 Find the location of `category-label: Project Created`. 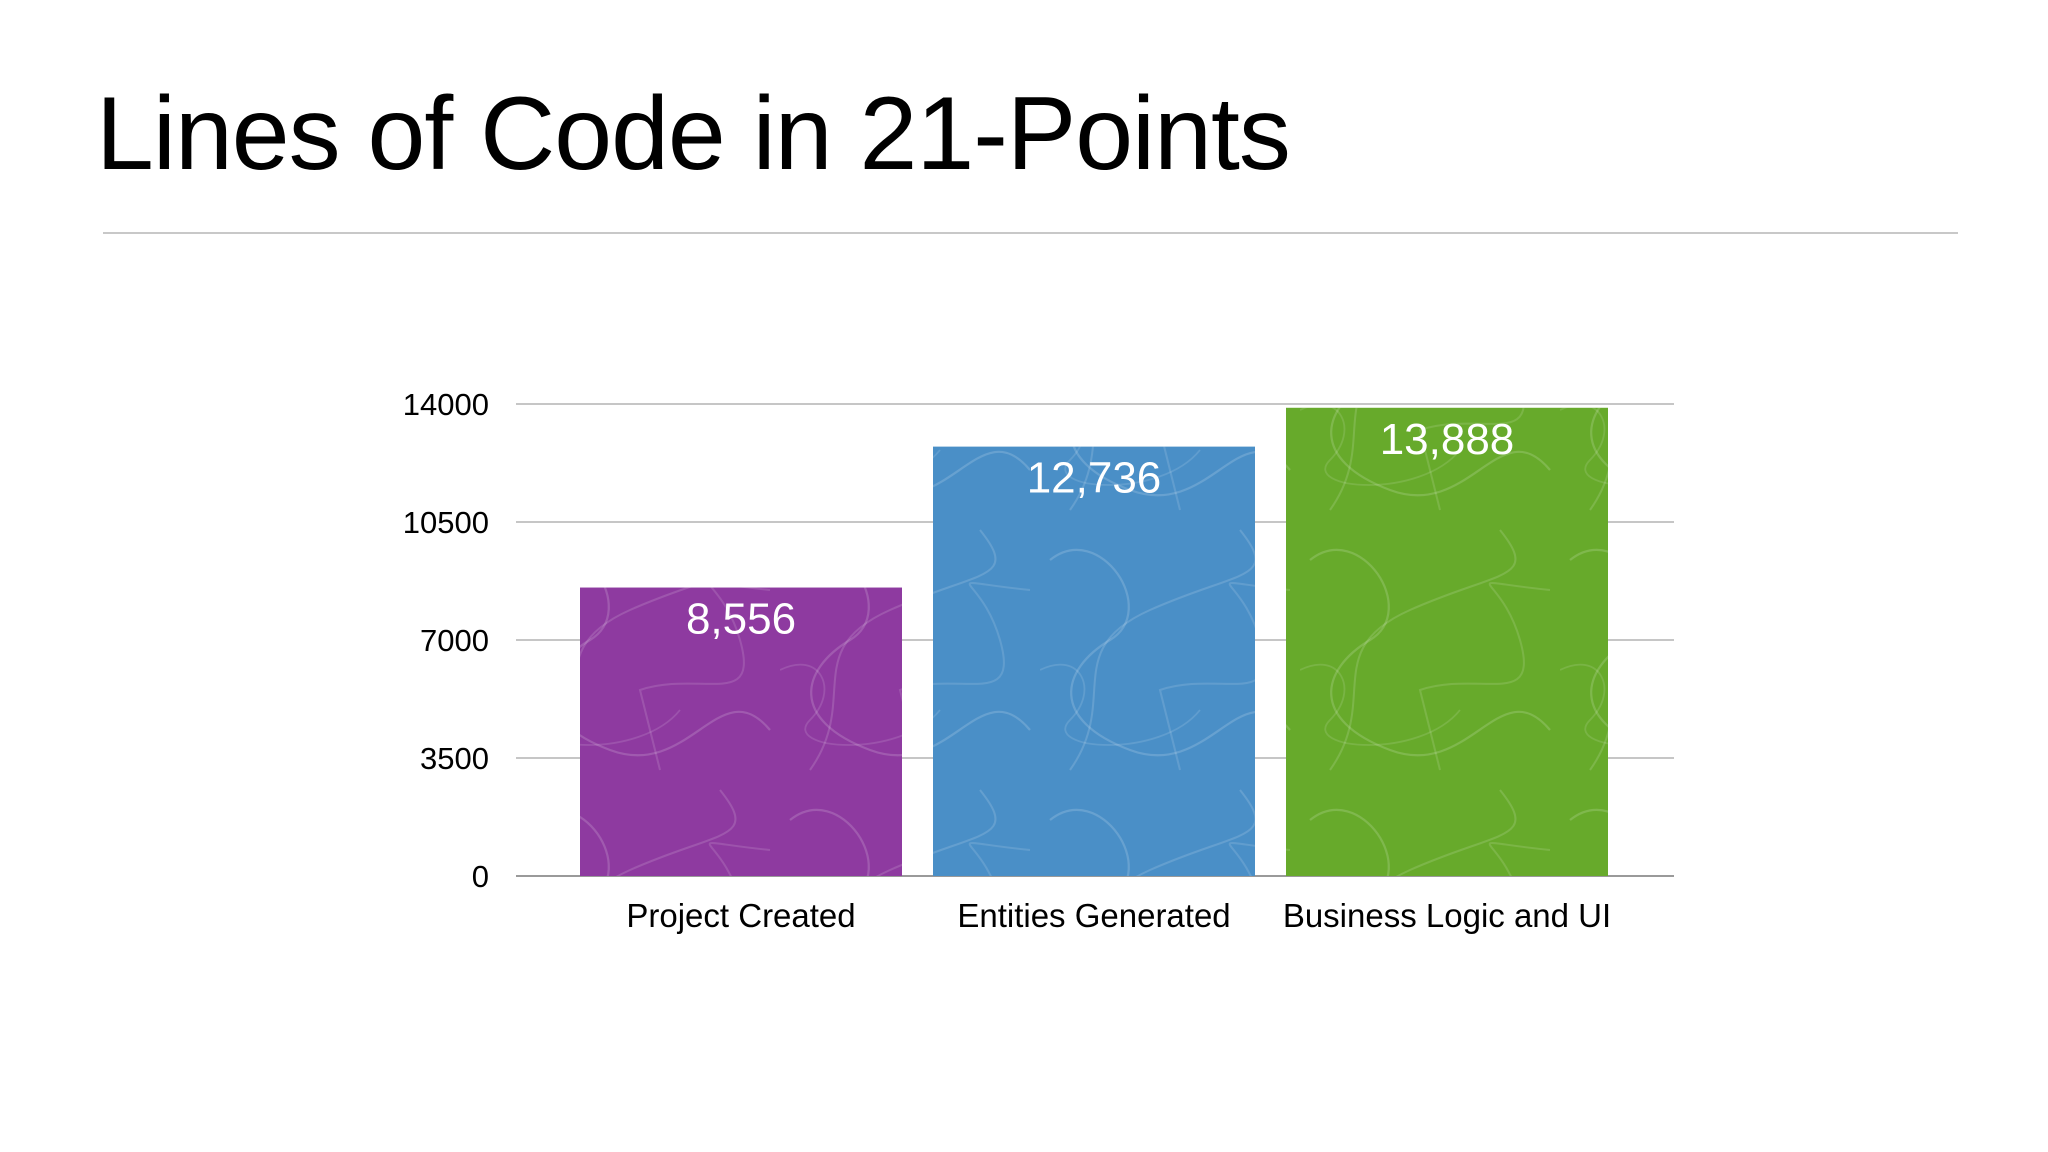

category-label: Project Created is located at coordinates (740, 915).